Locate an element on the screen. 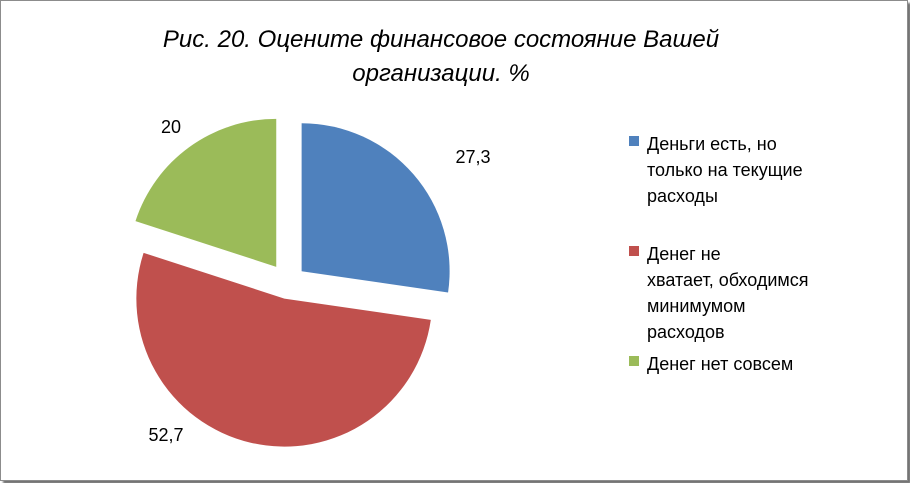 The height and width of the screenshot is (483, 910). legend-line: минимумом is located at coordinates (696, 306).